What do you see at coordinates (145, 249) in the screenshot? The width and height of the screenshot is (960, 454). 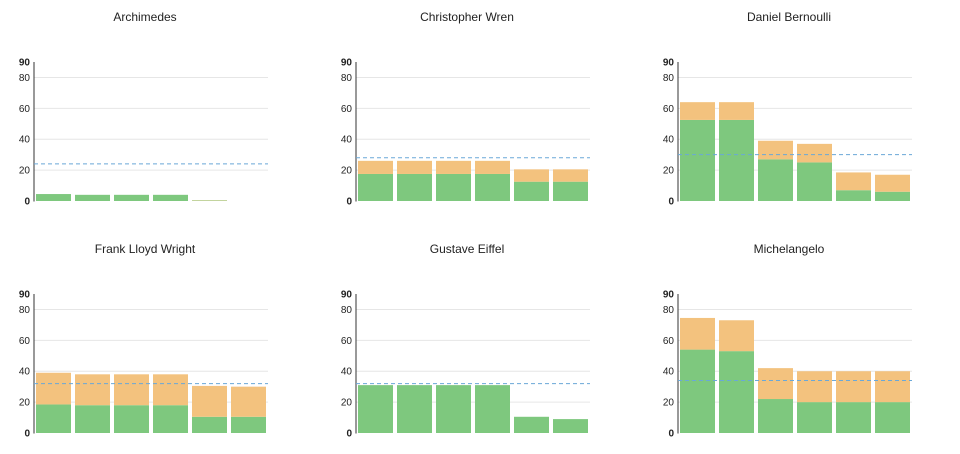 I see `chart-title: Frank Lloyd Wright` at bounding box center [145, 249].